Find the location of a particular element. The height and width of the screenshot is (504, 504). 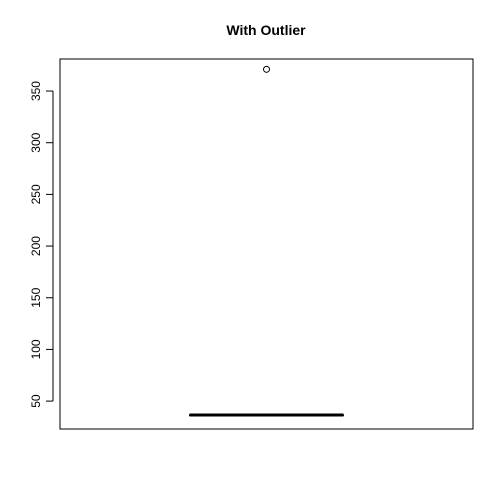

outliers is located at coordinates (266, 69).